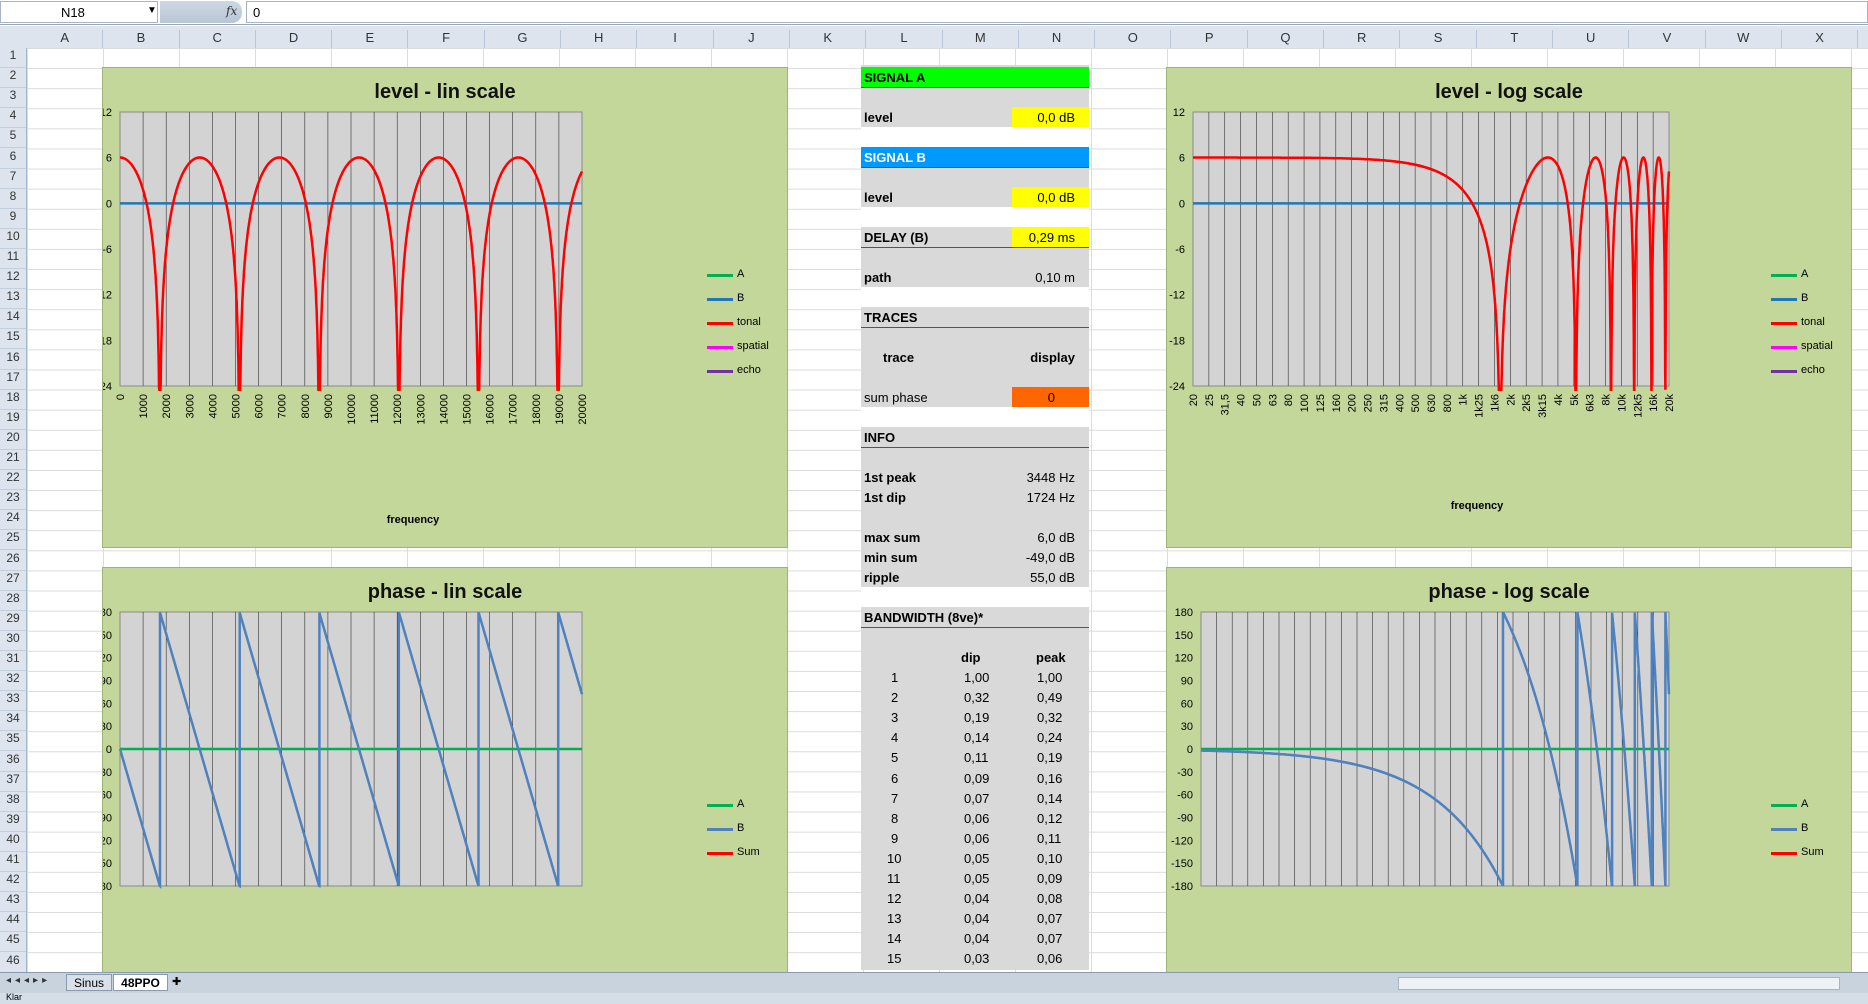 Image resolution: width=1868 pixels, height=1004 pixels. I want to click on first-dip-label: 1st dip, so click(885, 497).